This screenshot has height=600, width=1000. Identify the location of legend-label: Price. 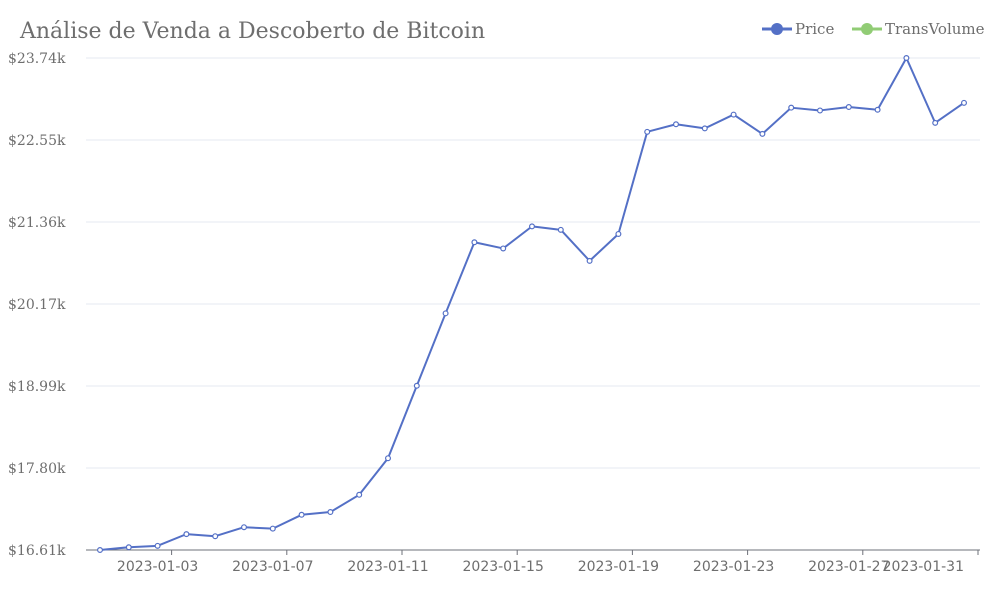
(814, 29).